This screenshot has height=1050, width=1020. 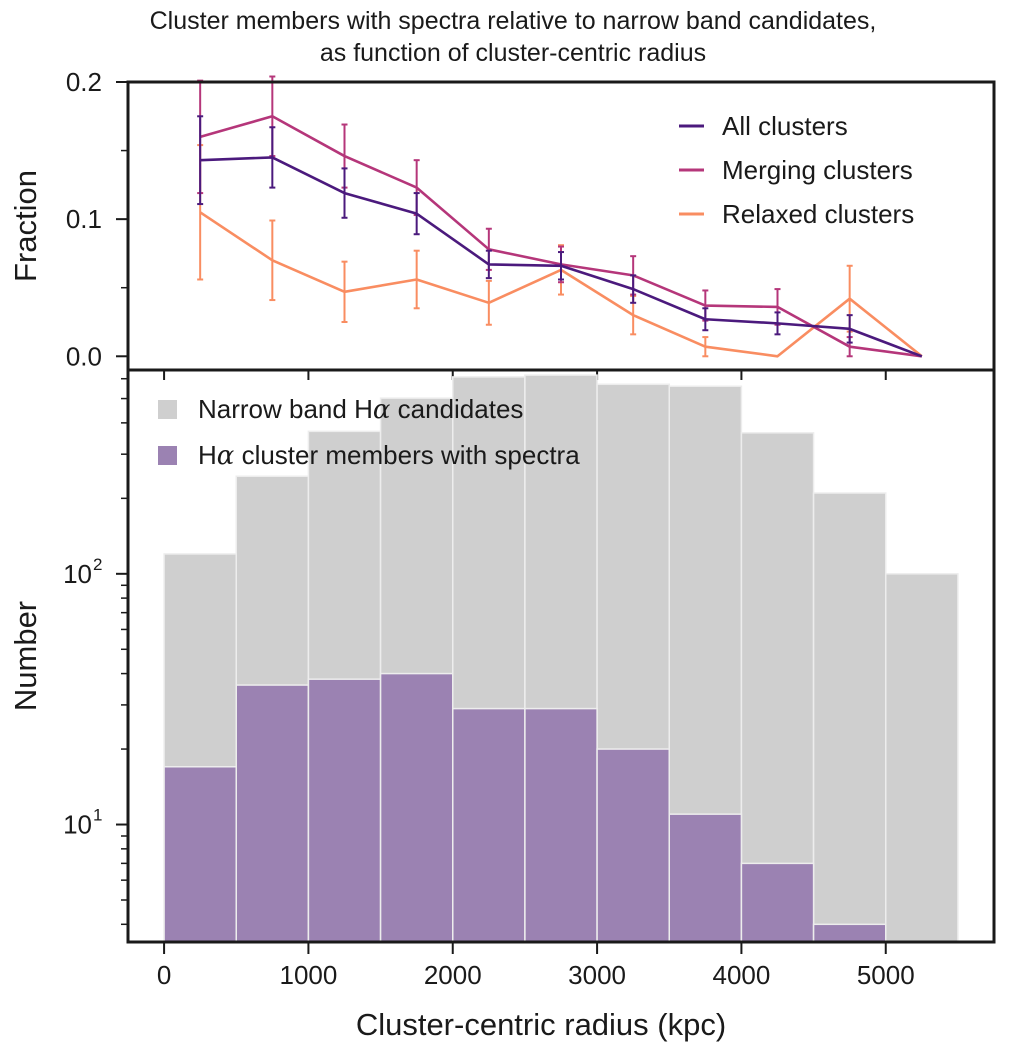 What do you see at coordinates (785, 126) in the screenshot?
I see `legend-label-0: All clusters` at bounding box center [785, 126].